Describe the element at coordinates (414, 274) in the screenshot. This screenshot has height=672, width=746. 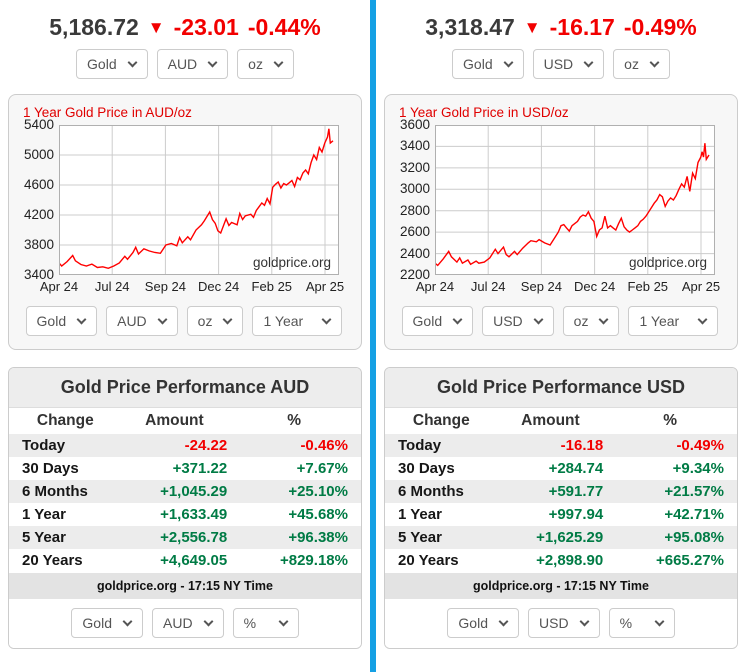
I see `y-tick-label: 2200` at that location.